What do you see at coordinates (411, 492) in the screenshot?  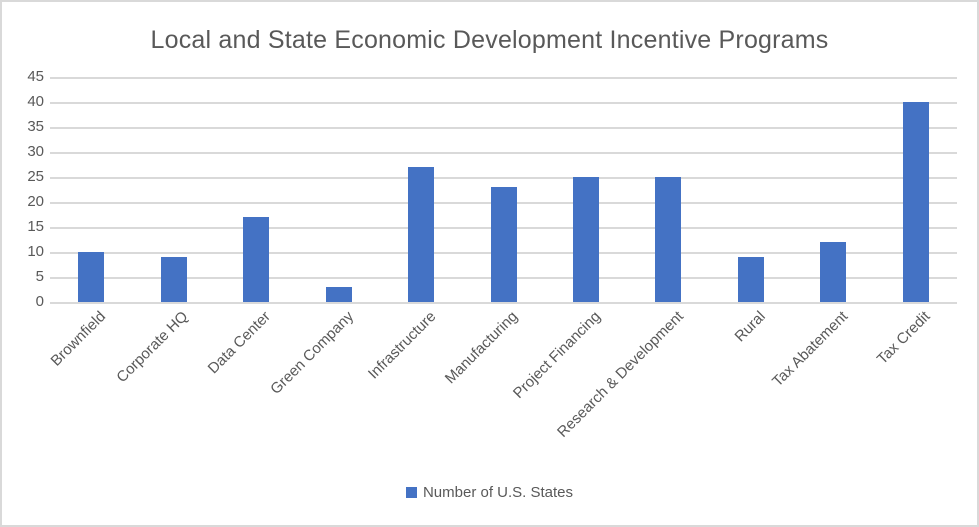 I see `legend-swatch-icon` at bounding box center [411, 492].